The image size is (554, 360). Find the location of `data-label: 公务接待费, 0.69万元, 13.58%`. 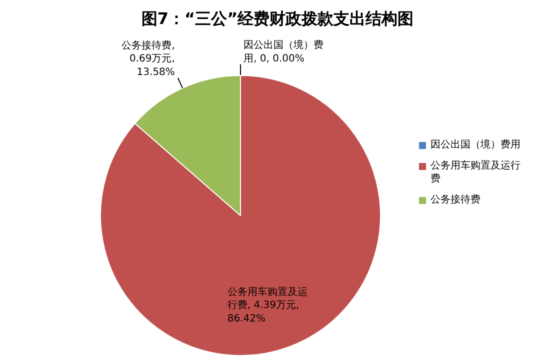

data-label: 公务接待费, 0.69万元, 13.58% is located at coordinates (148, 58).